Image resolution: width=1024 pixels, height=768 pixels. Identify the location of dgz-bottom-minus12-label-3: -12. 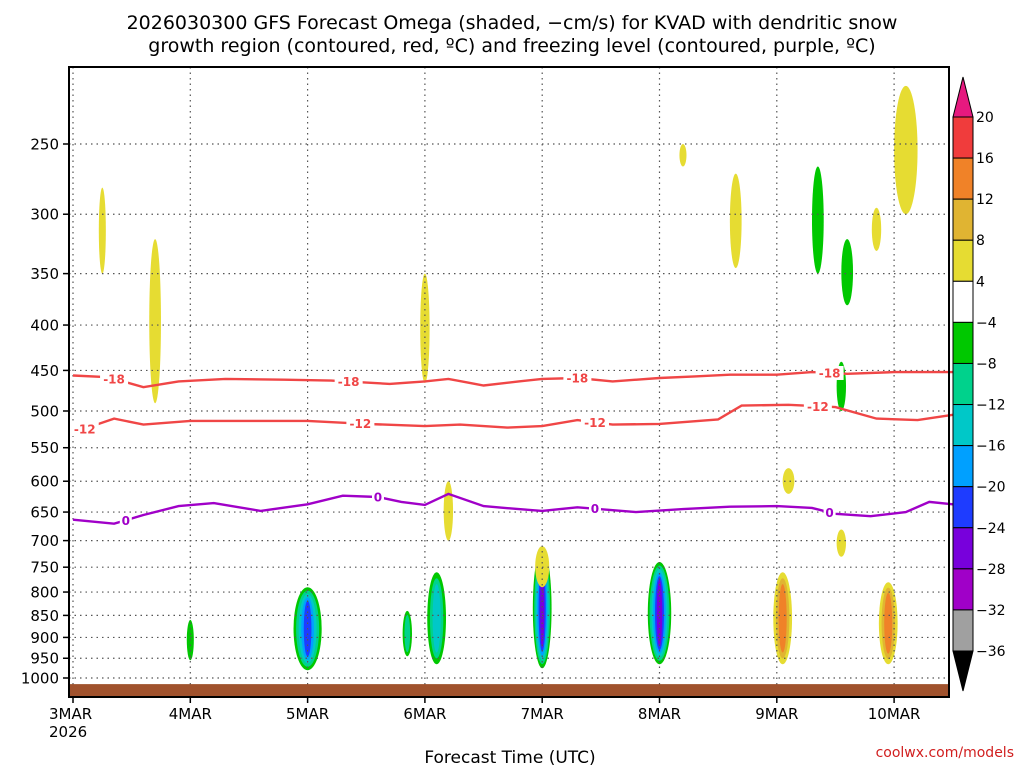
(818, 407).